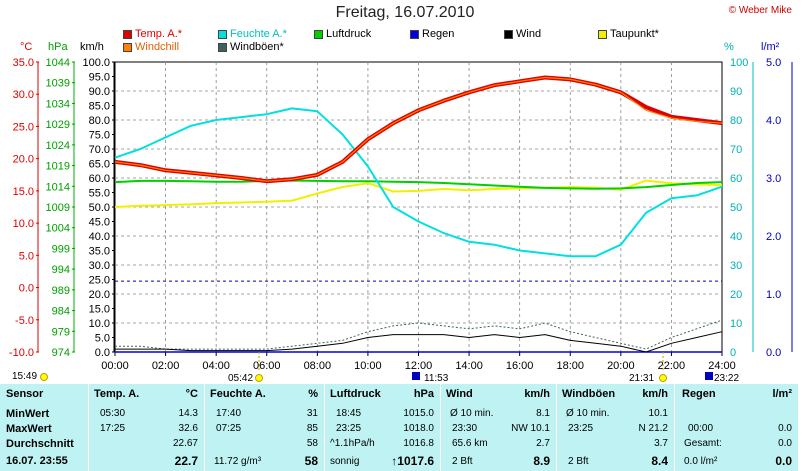  Describe the element at coordinates (469, 366) in the screenshot. I see `time-tick-label: 14:00` at that location.